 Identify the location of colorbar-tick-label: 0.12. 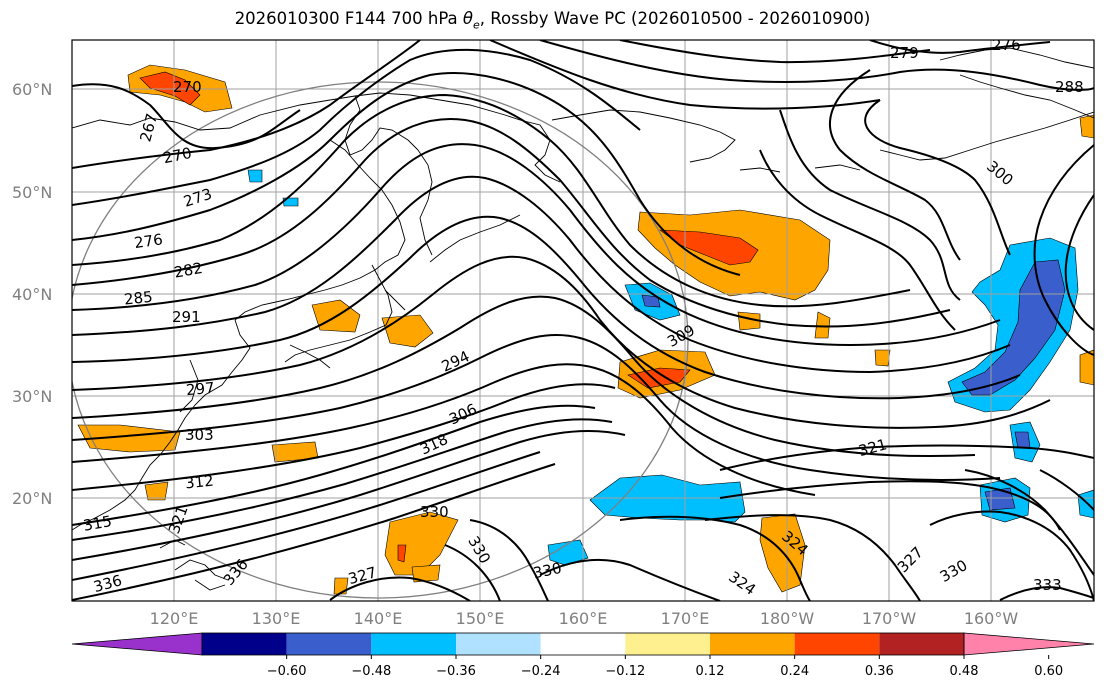
(710, 671).